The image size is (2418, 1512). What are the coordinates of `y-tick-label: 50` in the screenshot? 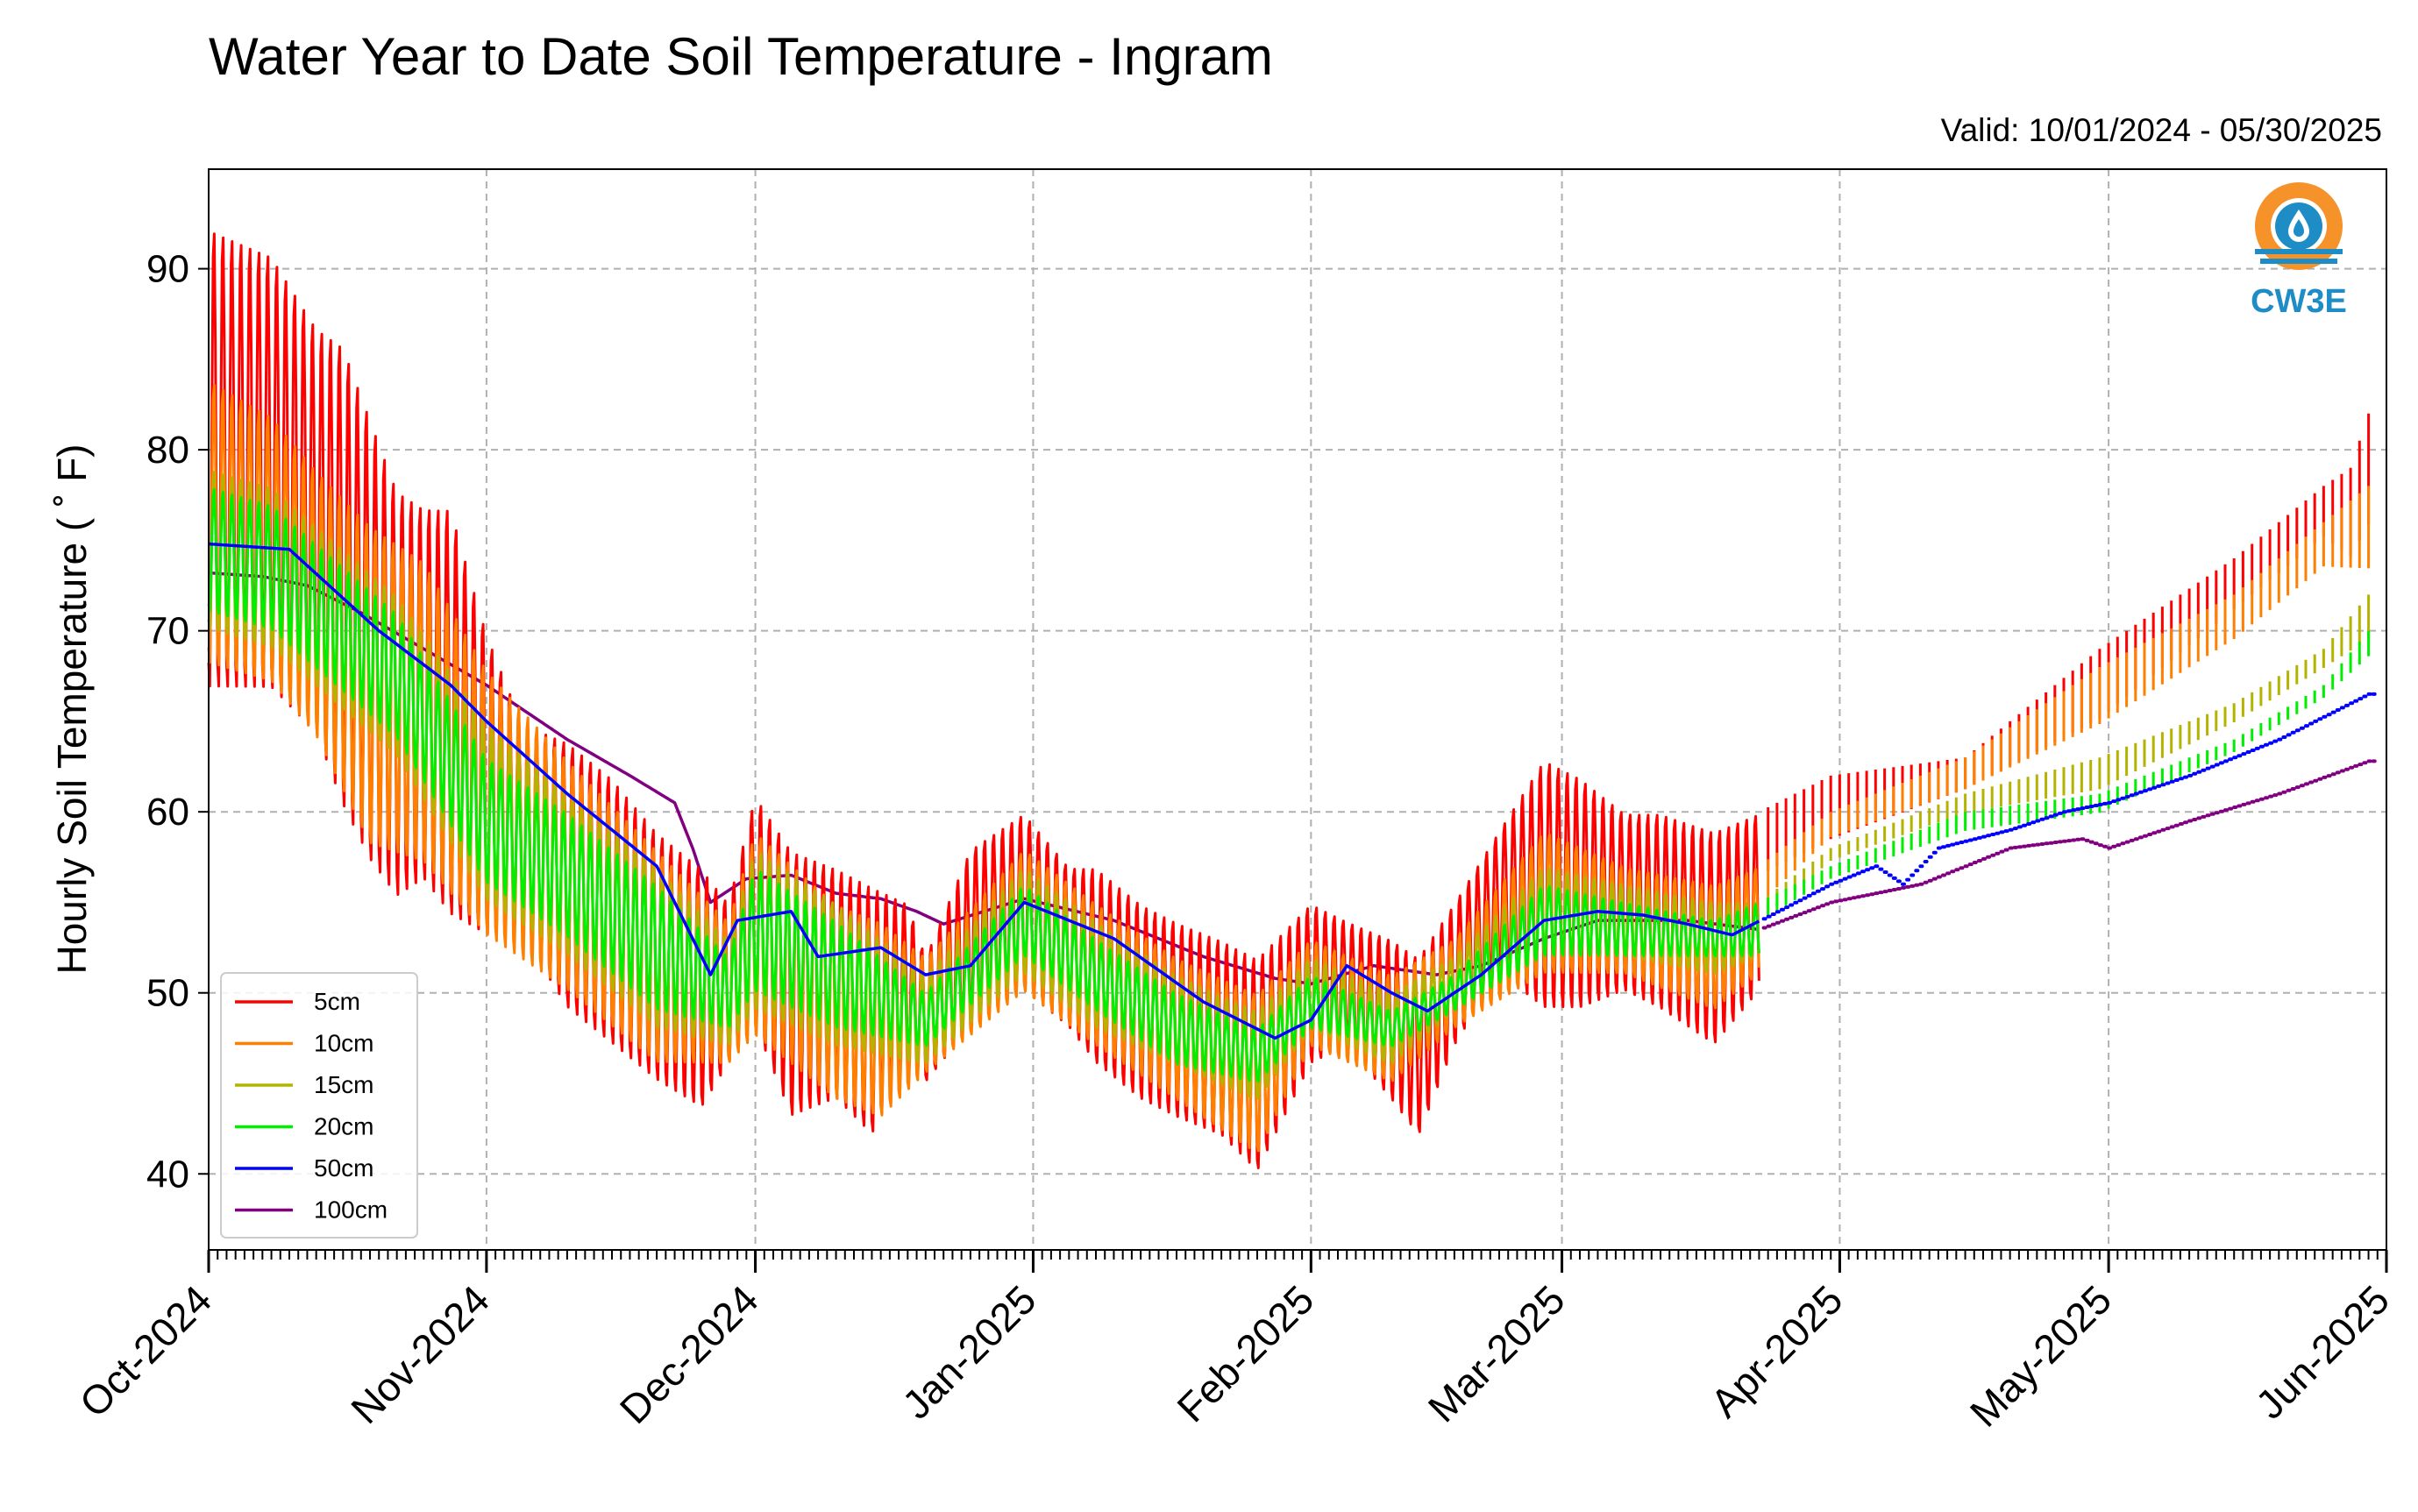 It's located at (167, 993).